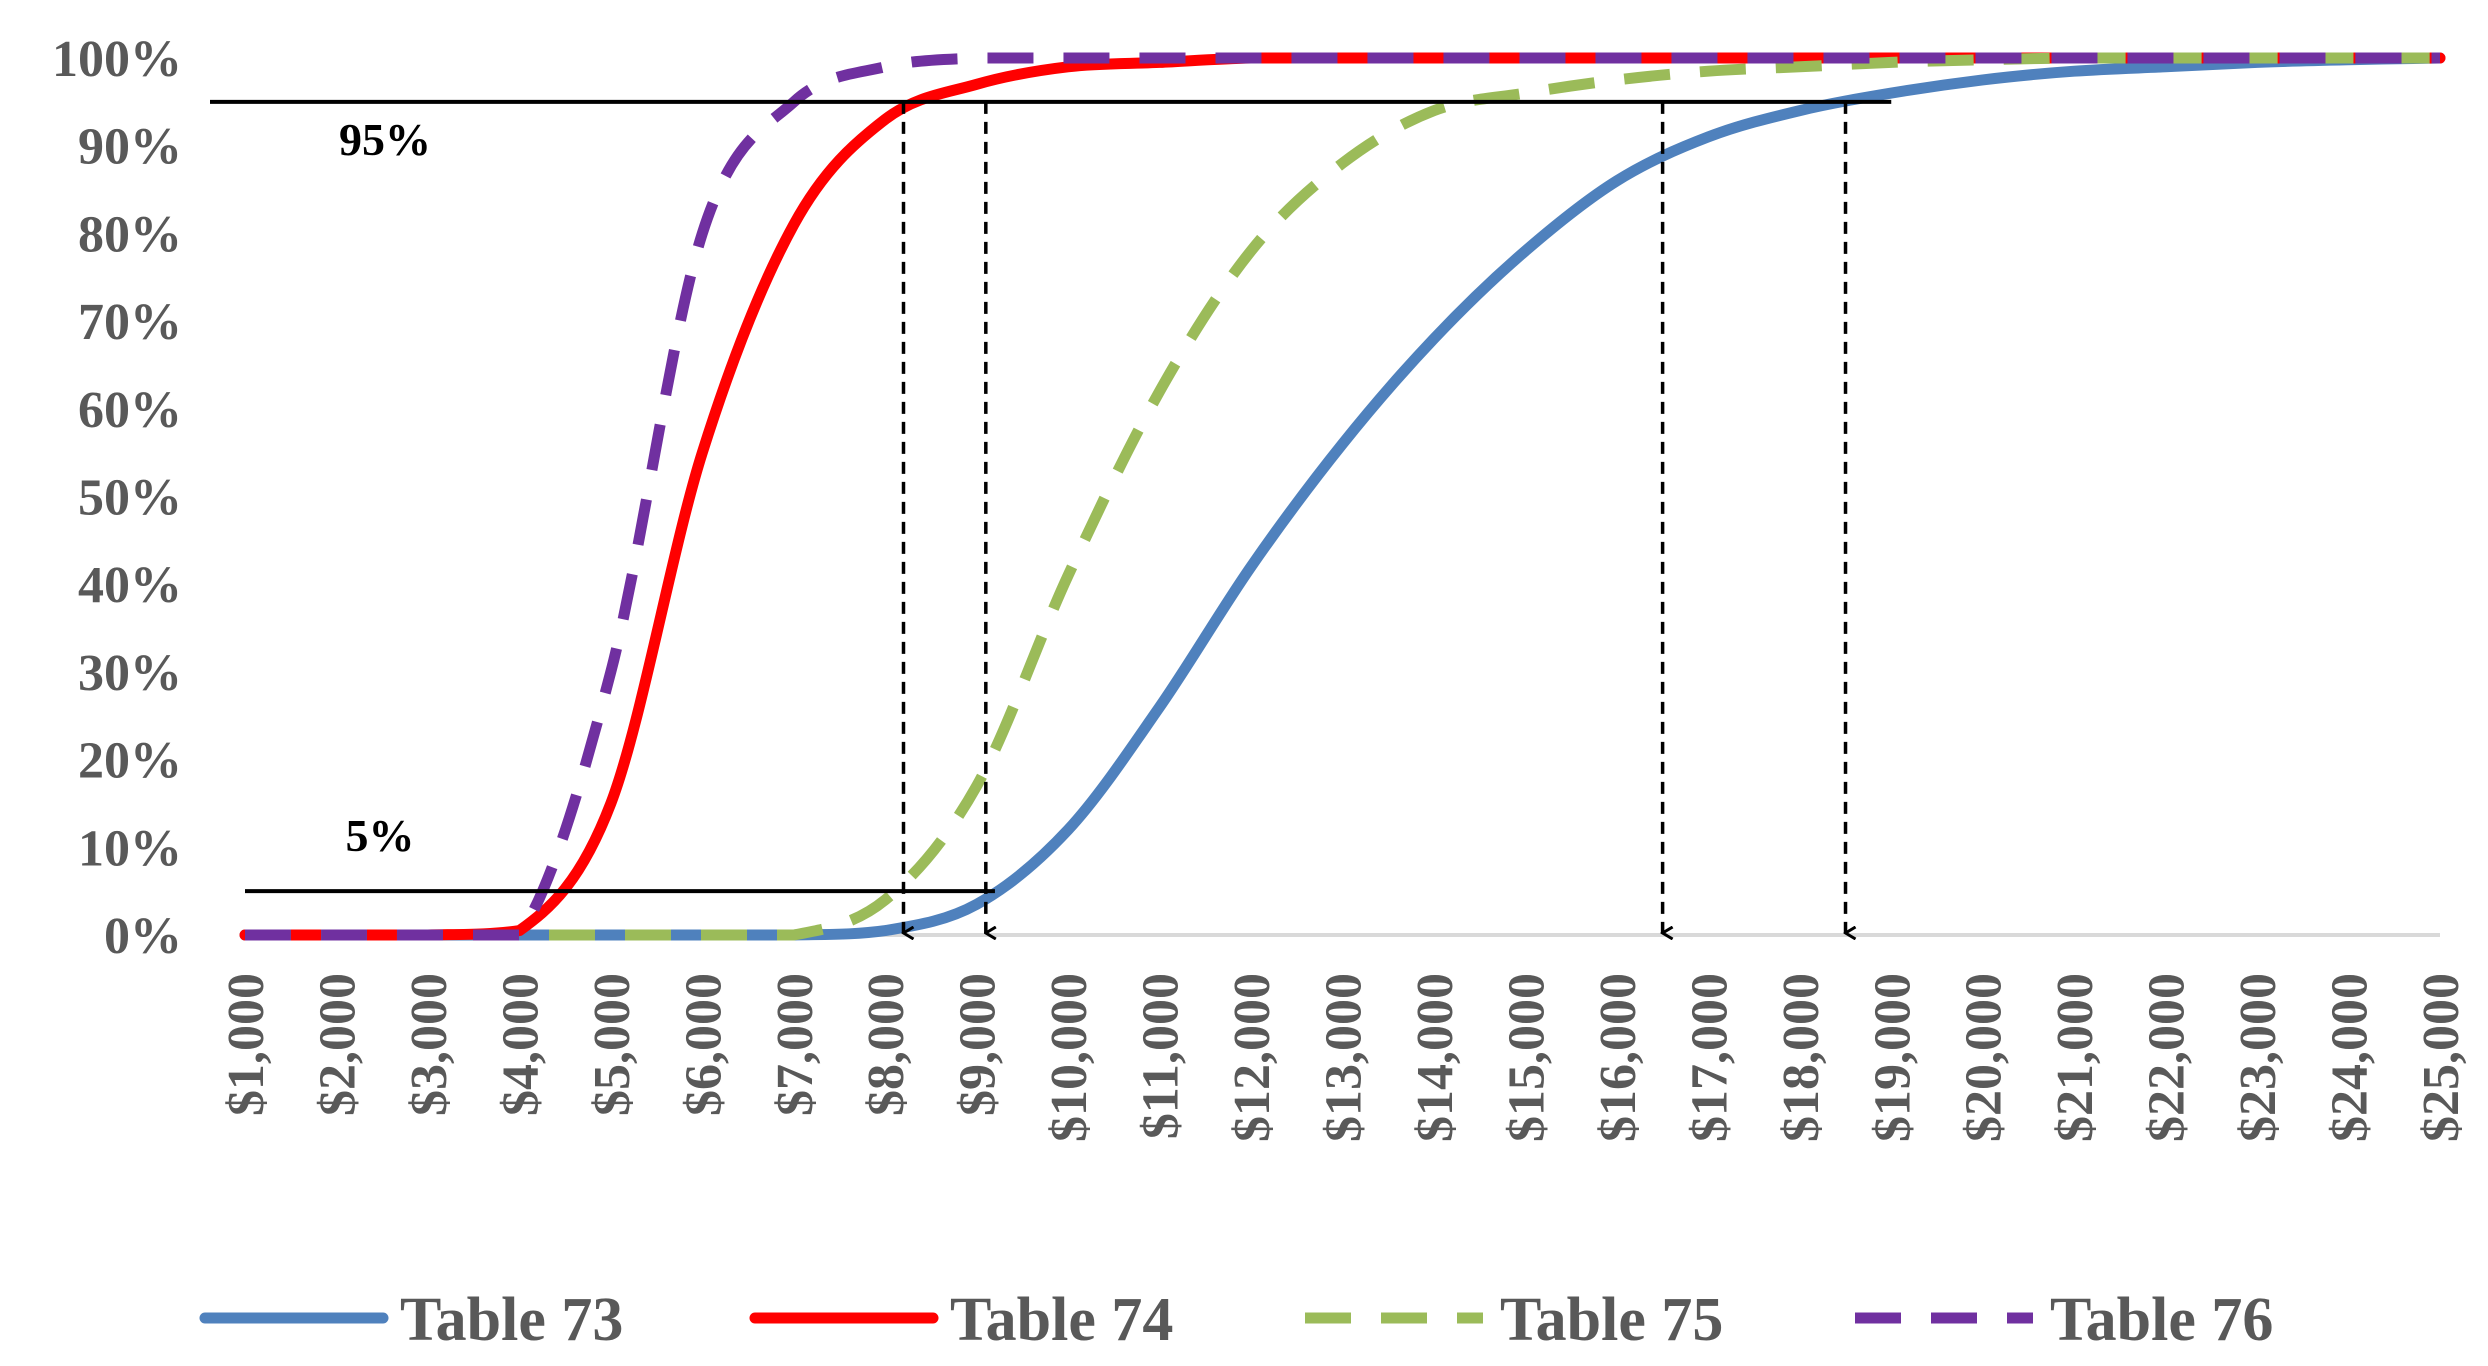  Describe the element at coordinates (795, 1044) in the screenshot. I see `x-tick-label: $7,000` at that location.